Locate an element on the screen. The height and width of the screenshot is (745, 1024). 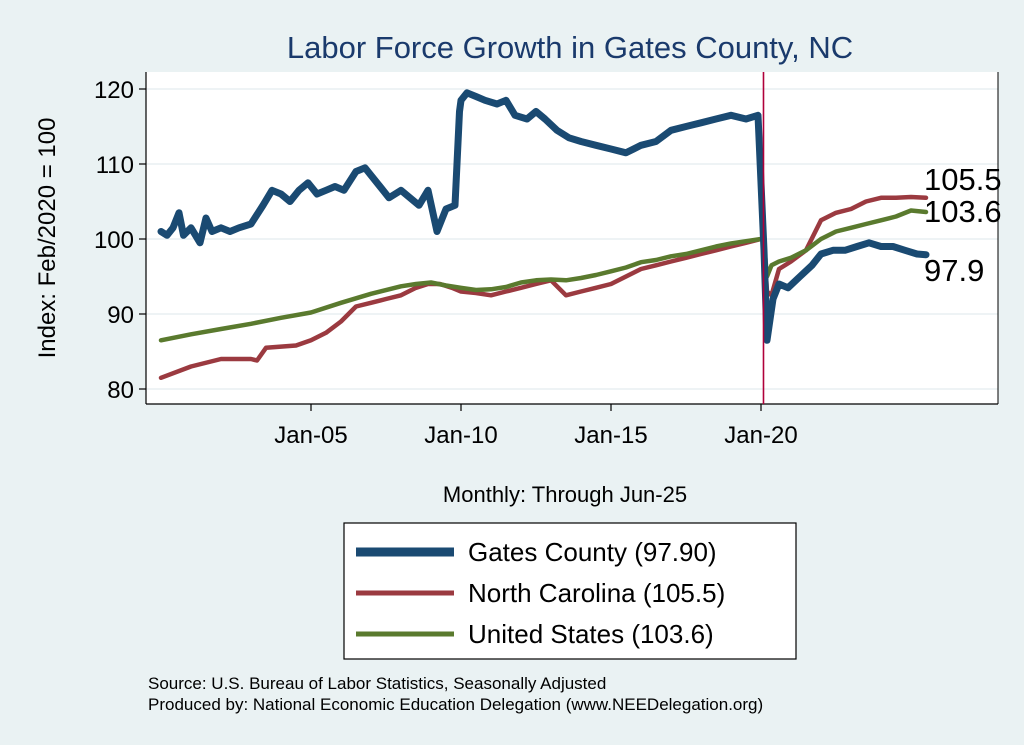
end-label-north-carolina: 105.5 is located at coordinates (963, 179).